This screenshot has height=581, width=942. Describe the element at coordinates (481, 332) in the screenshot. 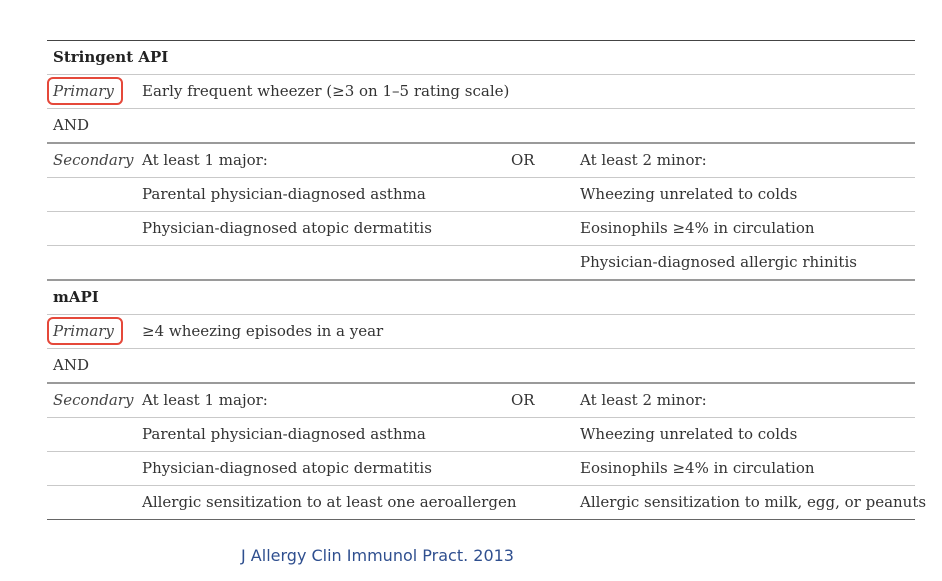

I see `primary-row: Primary ≥4 wheezing episodes in a year` at that location.